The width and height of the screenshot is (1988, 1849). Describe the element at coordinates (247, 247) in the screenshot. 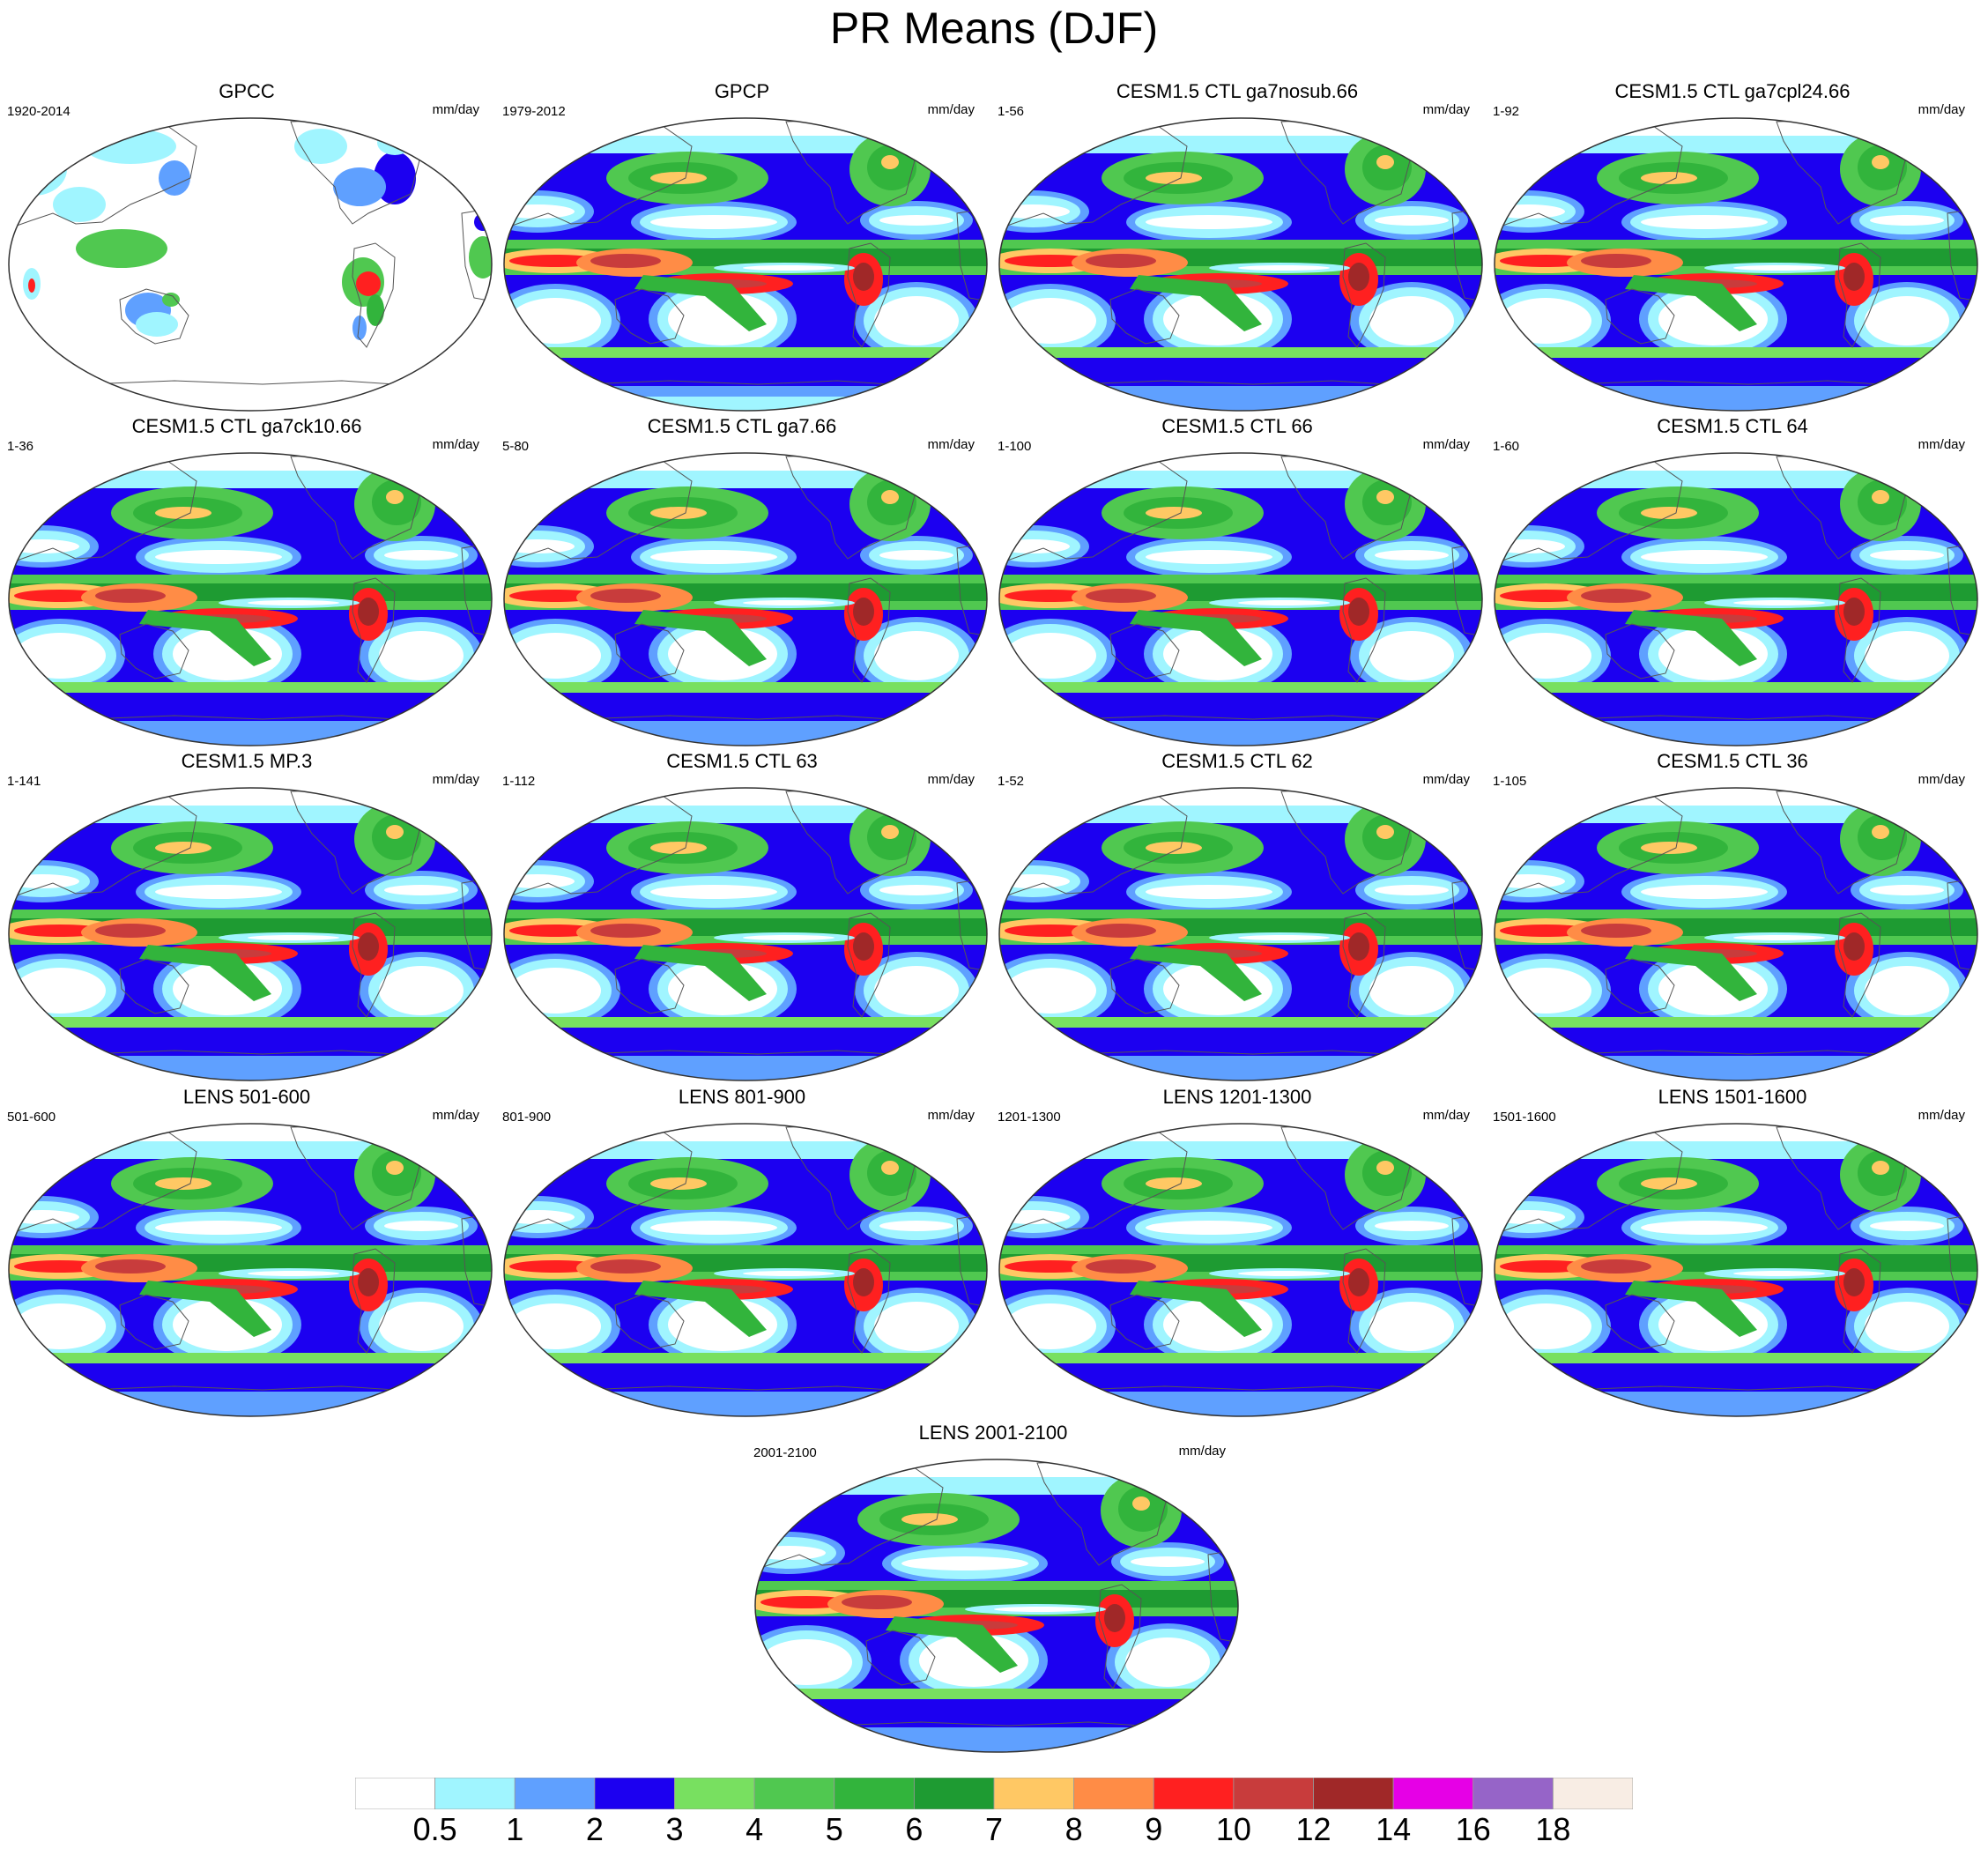

I see `map-panel: GPCC 1920-2014 mm/day` at that location.